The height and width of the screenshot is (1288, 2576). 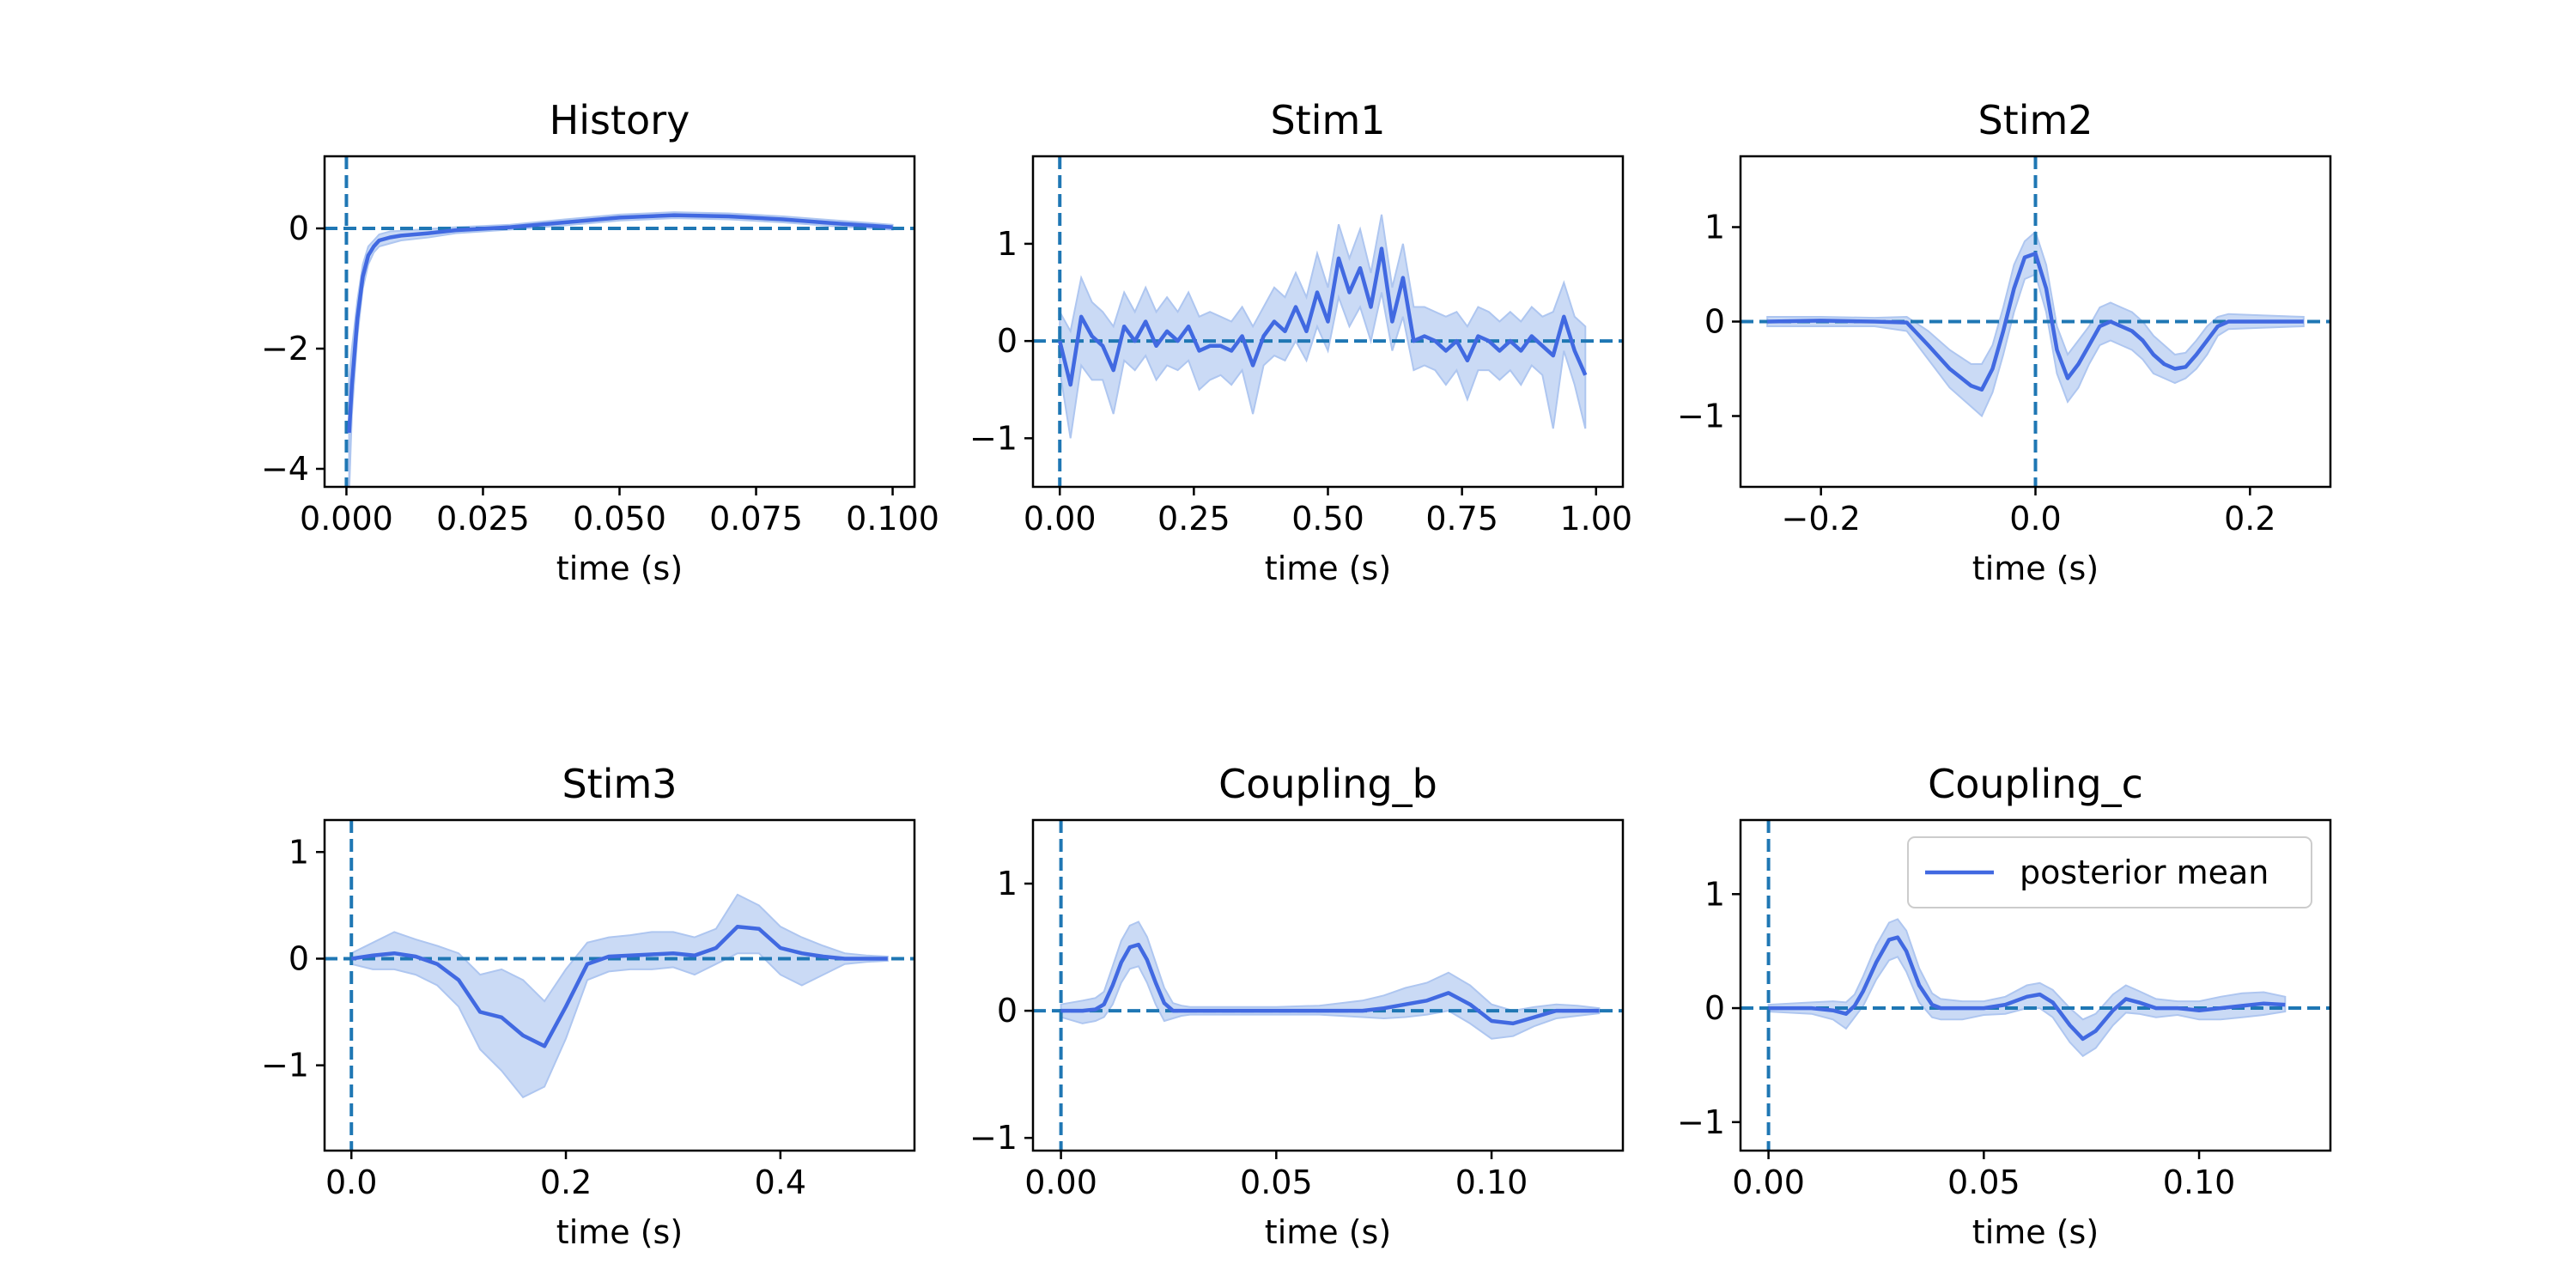 What do you see at coordinates (619, 519) in the screenshot?
I see `x-tick-label: 0.050` at bounding box center [619, 519].